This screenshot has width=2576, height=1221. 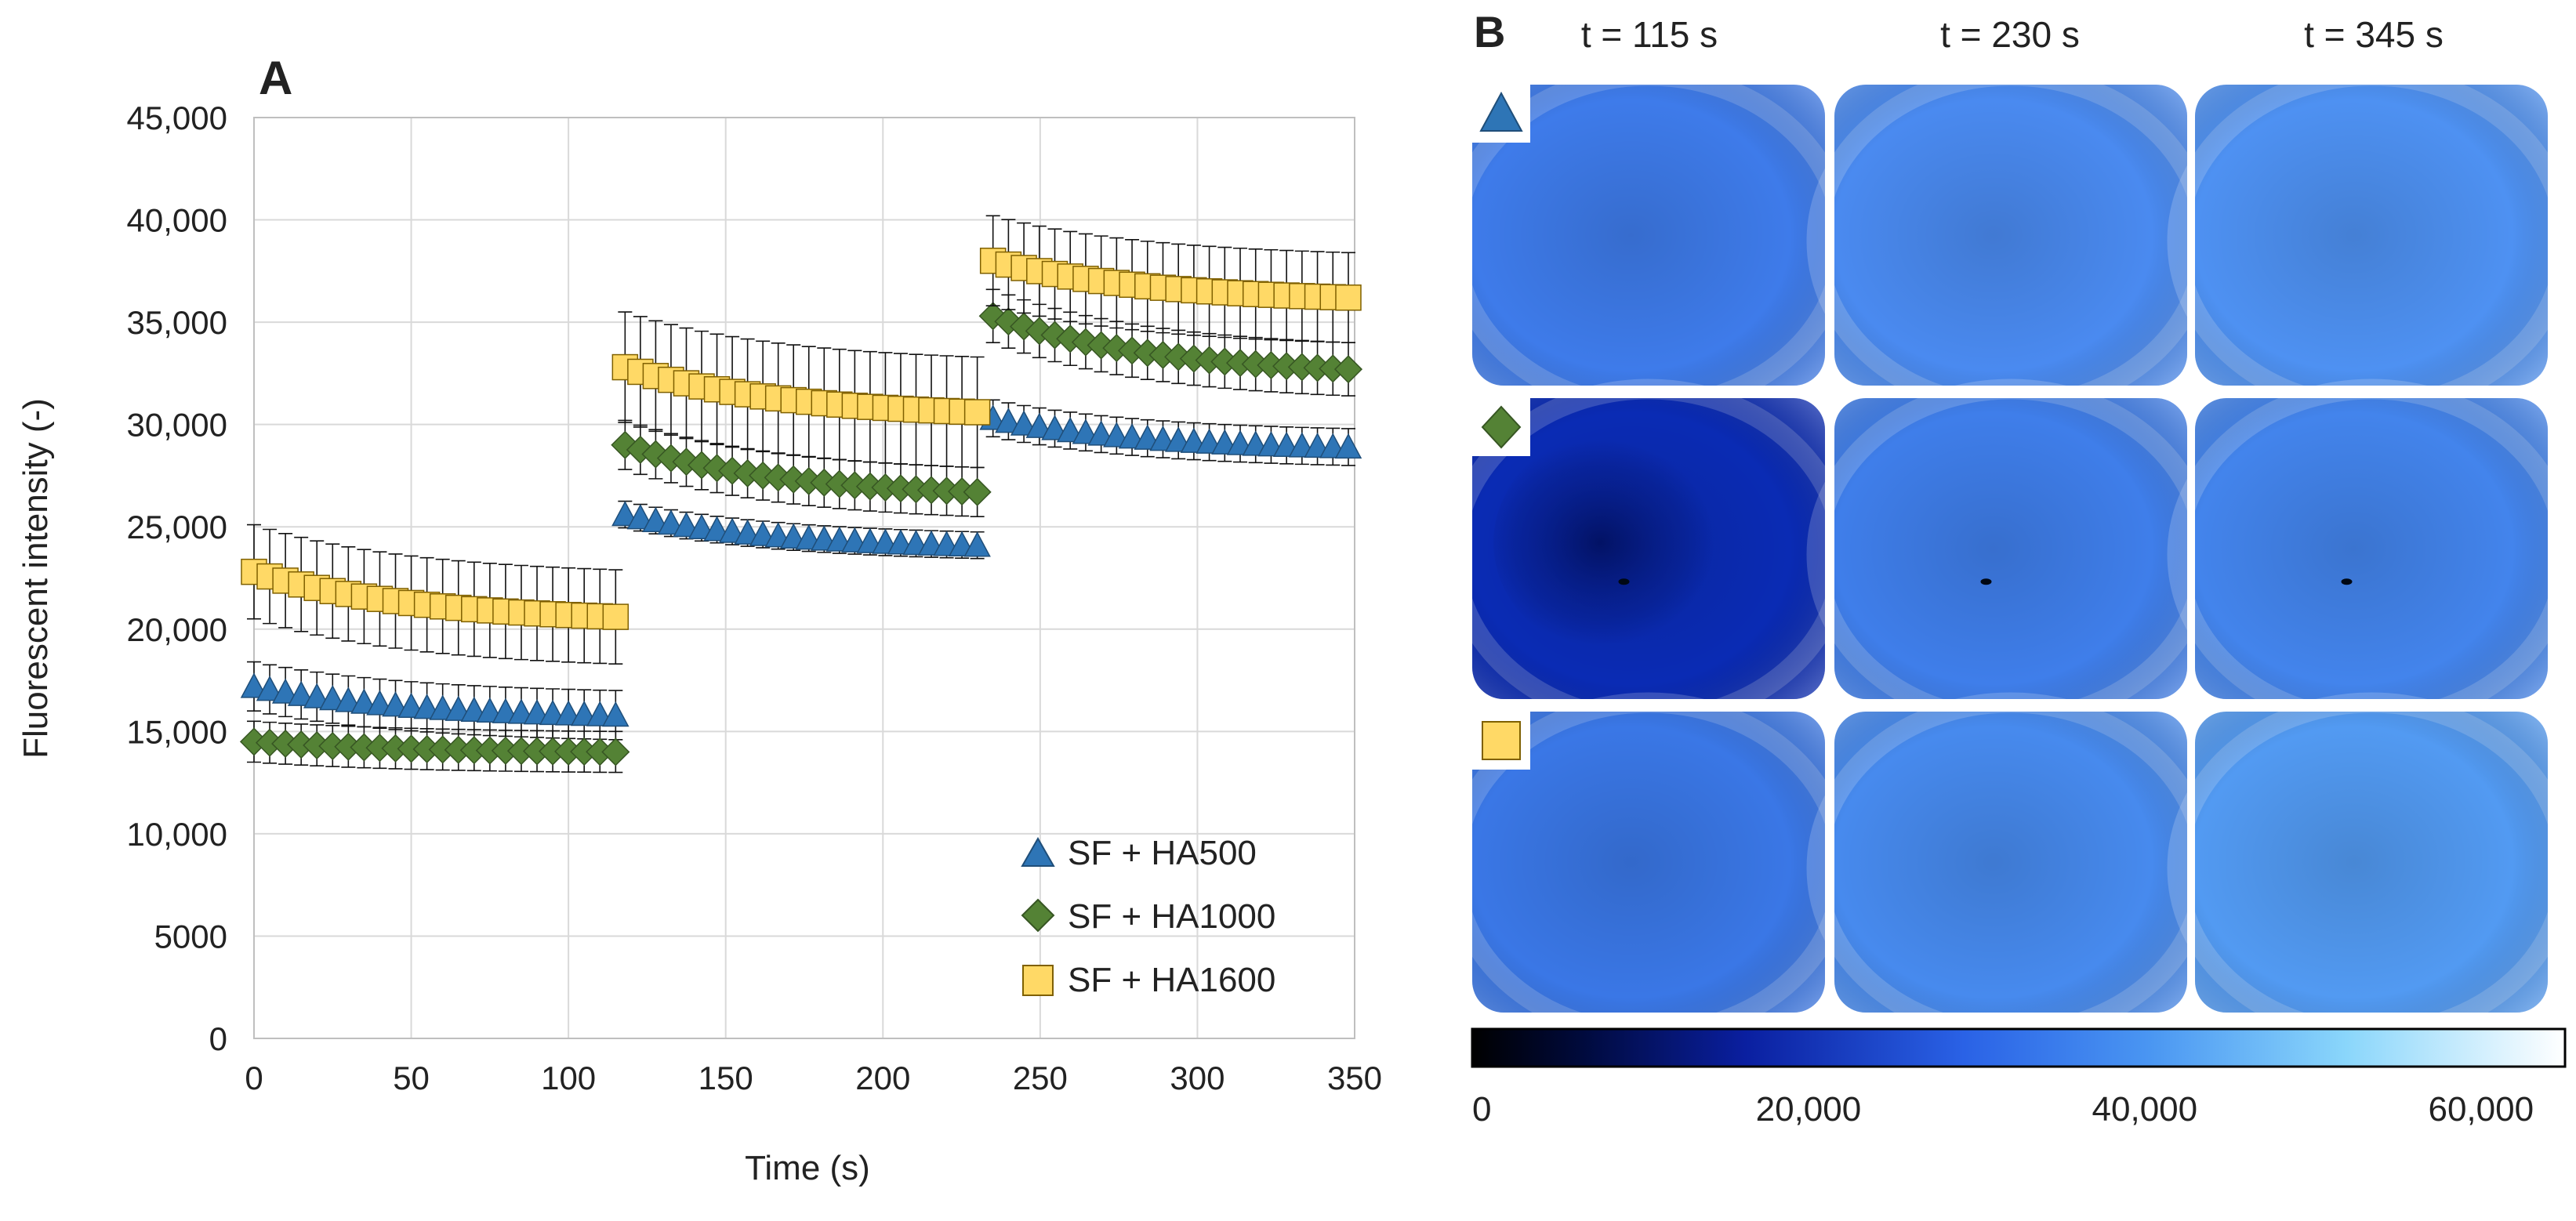 I want to click on x-tick-label: 300, so click(x=1197, y=1078).